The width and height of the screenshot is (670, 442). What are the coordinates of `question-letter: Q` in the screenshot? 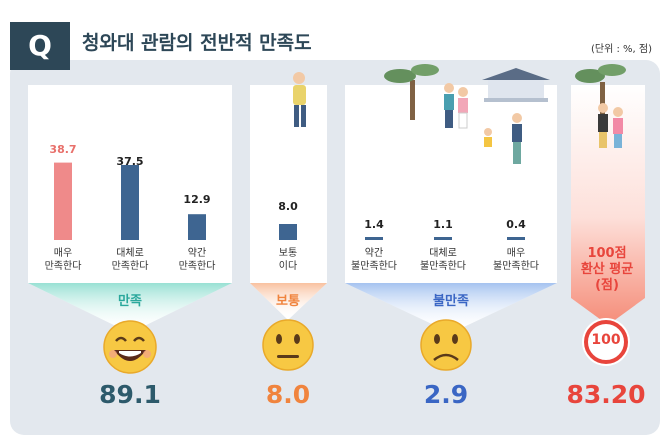 It's located at (40, 45).